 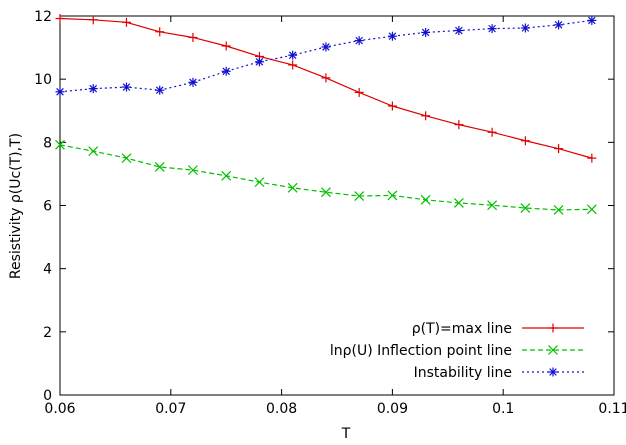 I want to click on y-tick-label: 6, so click(x=47, y=207).